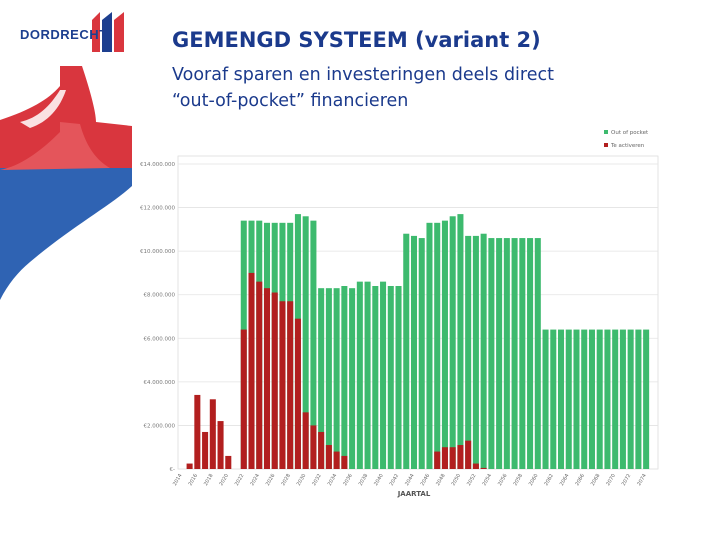  I want to click on x-tick-label: 2030, so click(302, 480).